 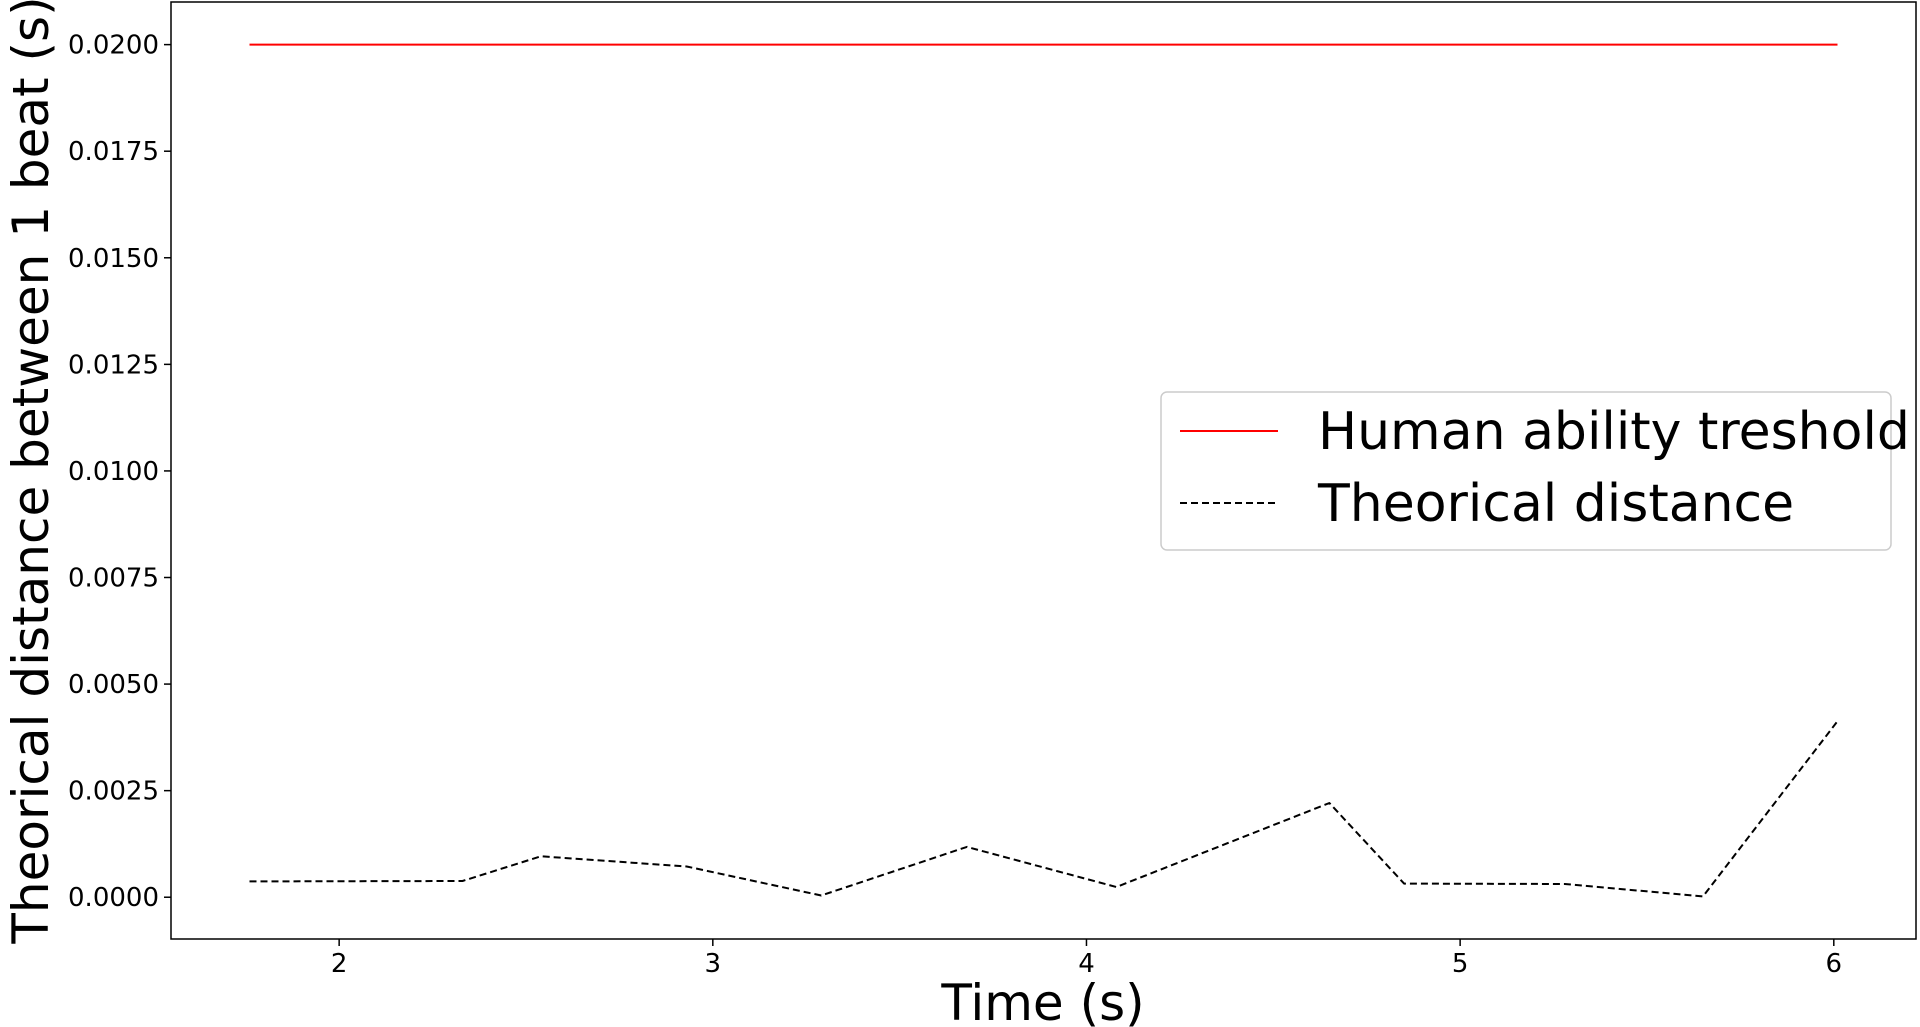 I want to click on y-tick-label: 0.0125, so click(x=113, y=365).